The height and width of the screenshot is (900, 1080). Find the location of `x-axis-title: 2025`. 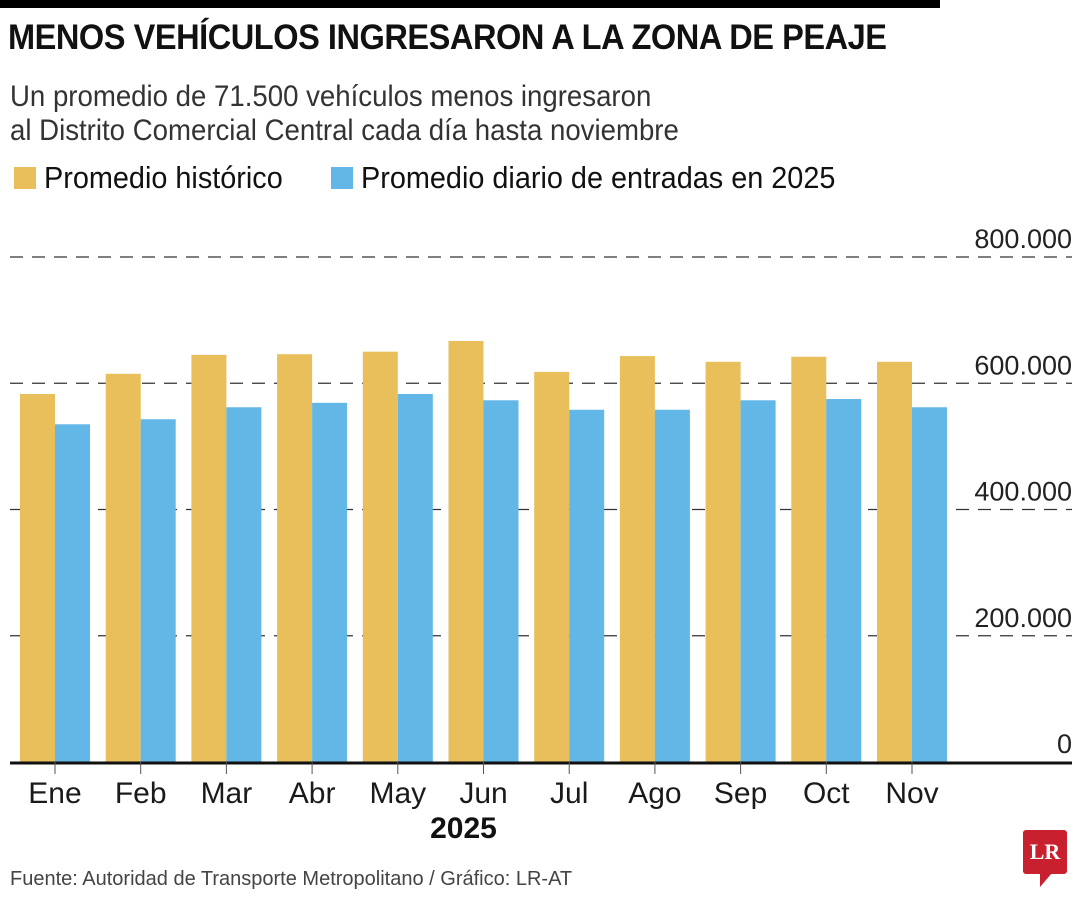

x-axis-title: 2025 is located at coordinates (463, 828).